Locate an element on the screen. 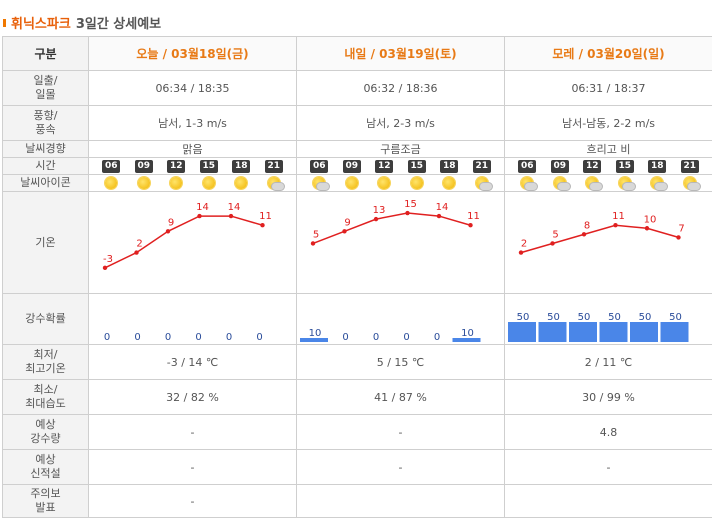 Image resolution: width=712 pixels, height=523 pixels. temp-chart: 2 5 8 11 10 7 is located at coordinates (601, 233).